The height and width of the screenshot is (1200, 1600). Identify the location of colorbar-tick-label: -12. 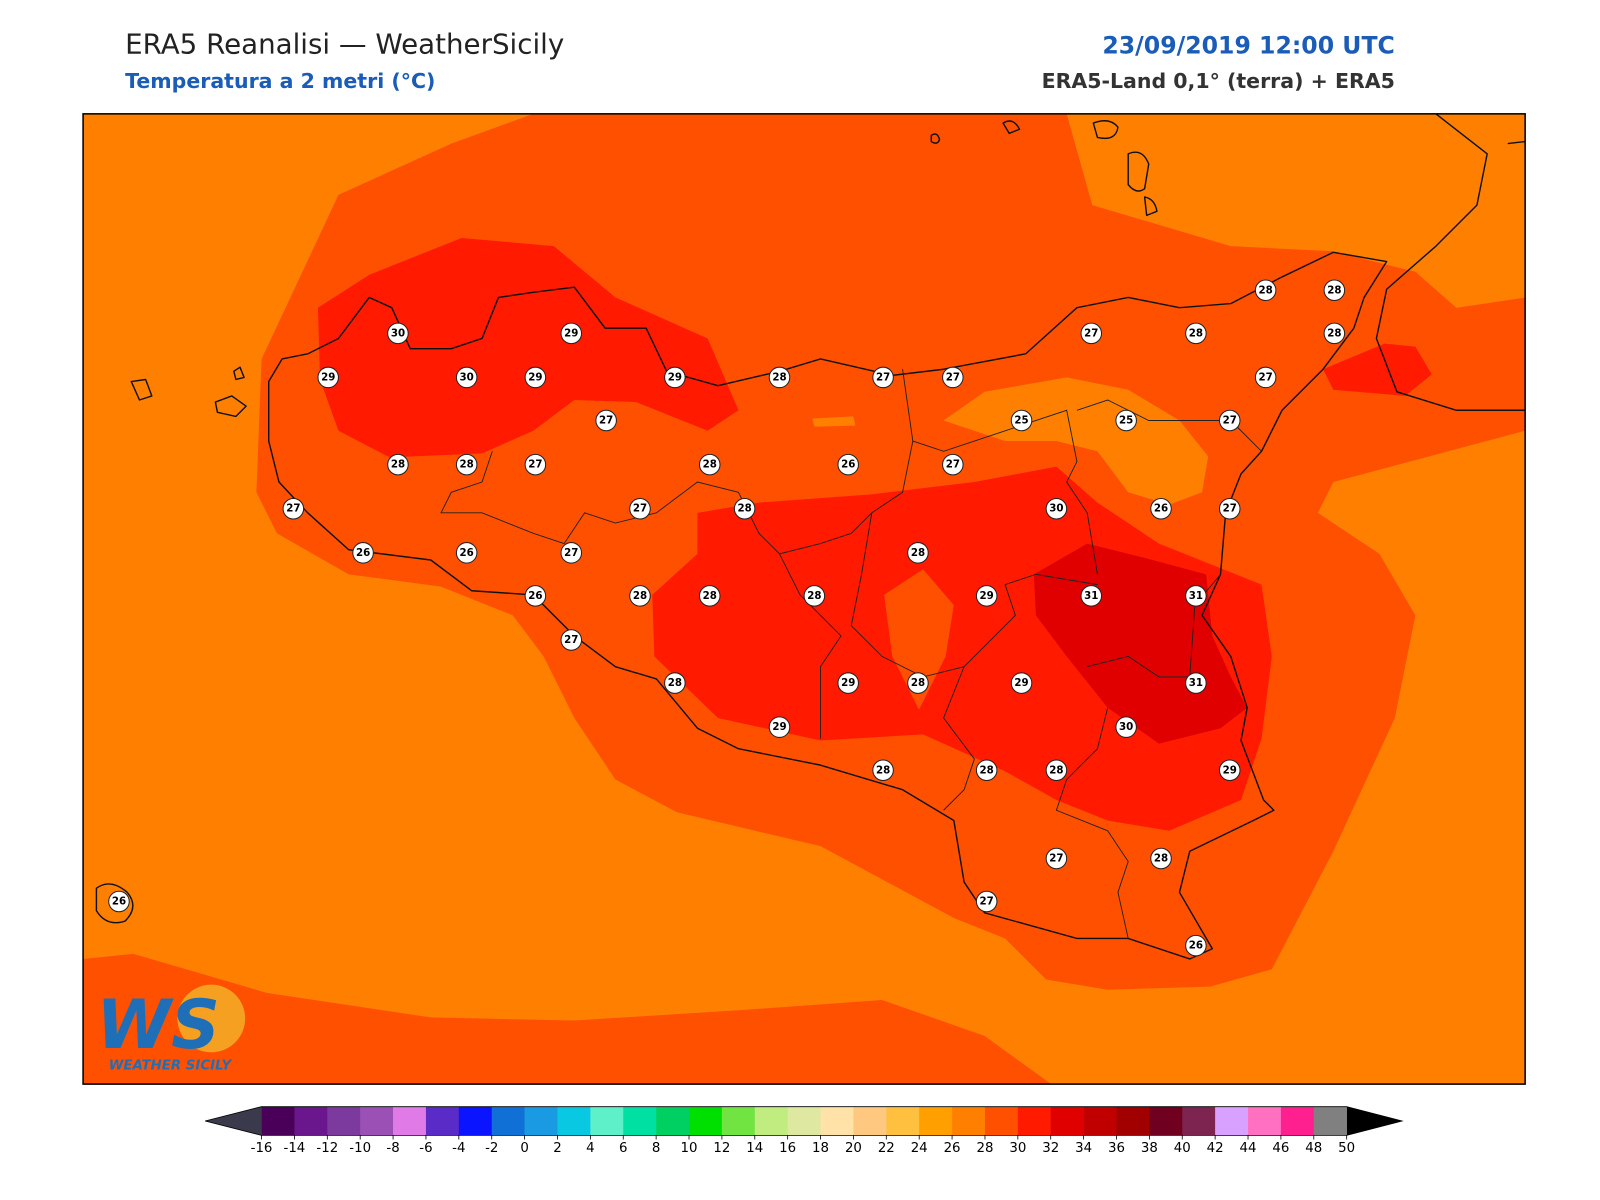
(327, 1148).